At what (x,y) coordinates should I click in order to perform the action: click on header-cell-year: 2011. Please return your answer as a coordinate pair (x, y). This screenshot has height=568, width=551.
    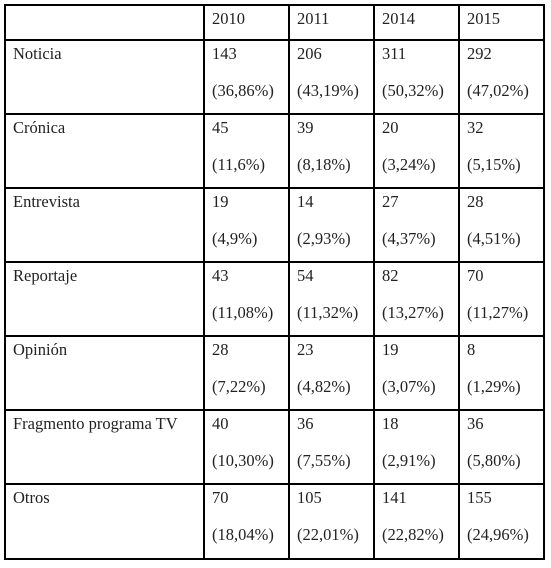
    Looking at the image, I should click on (331, 22).